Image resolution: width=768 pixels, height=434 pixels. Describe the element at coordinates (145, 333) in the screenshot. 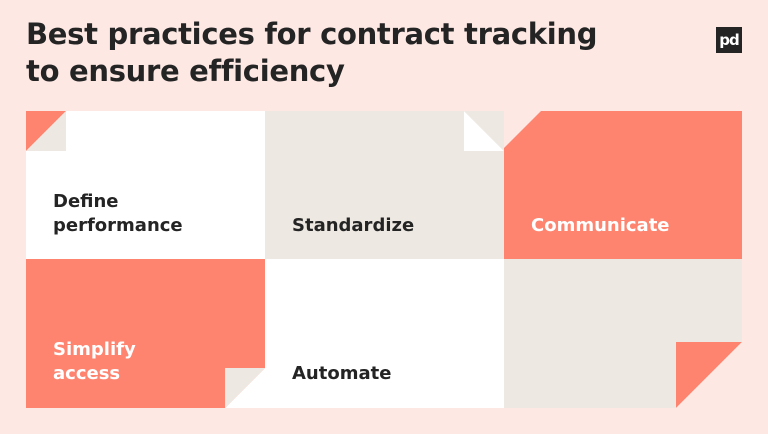

I see `tile-simplify-access: Simplify access` at that location.